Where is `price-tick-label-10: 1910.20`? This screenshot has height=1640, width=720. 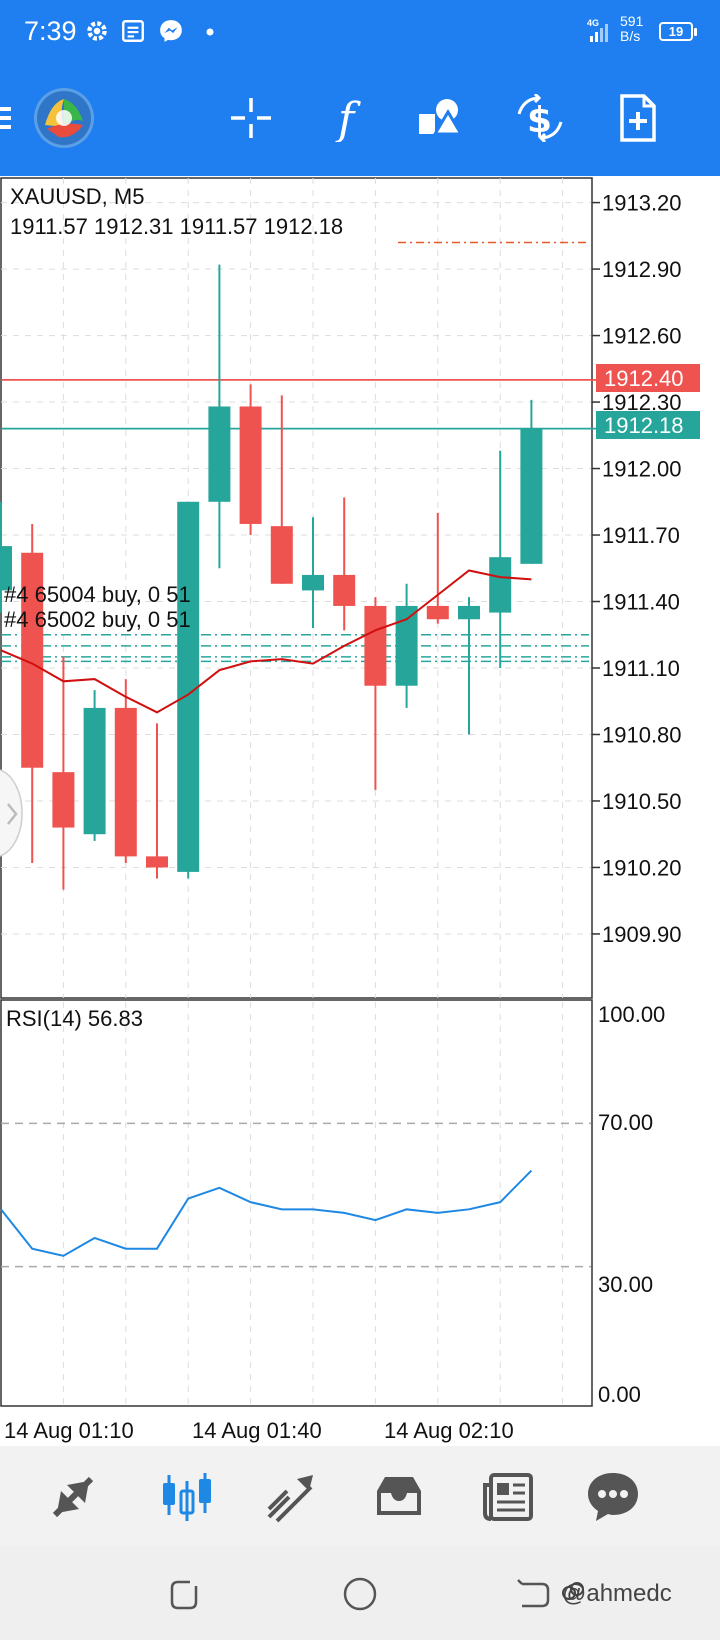 price-tick-label-10: 1910.20 is located at coordinates (642, 867).